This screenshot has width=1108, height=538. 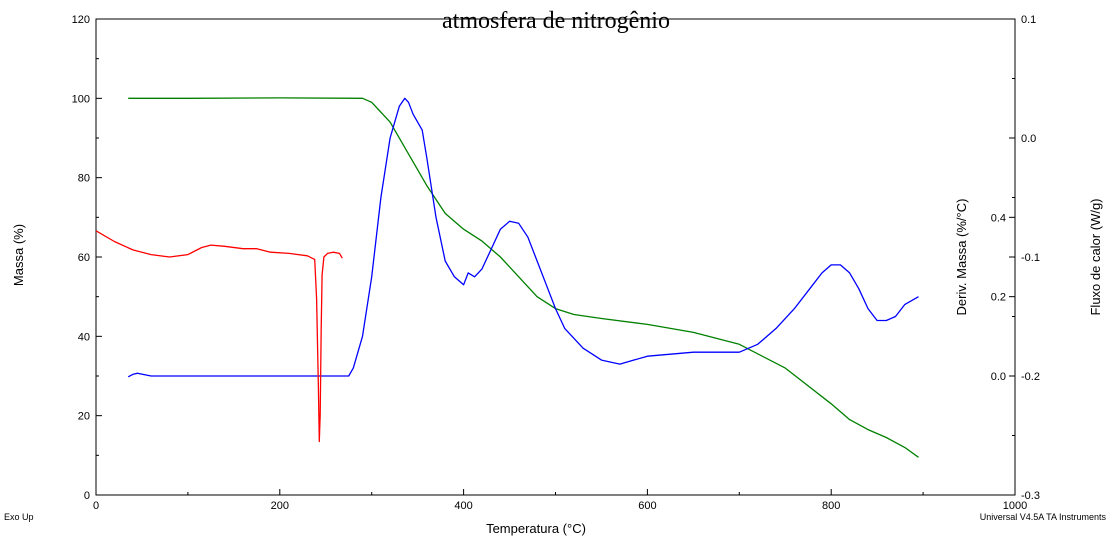 I want to click on deriv-axis-title: Deriv. Massa (%/°C), so click(x=961, y=257).